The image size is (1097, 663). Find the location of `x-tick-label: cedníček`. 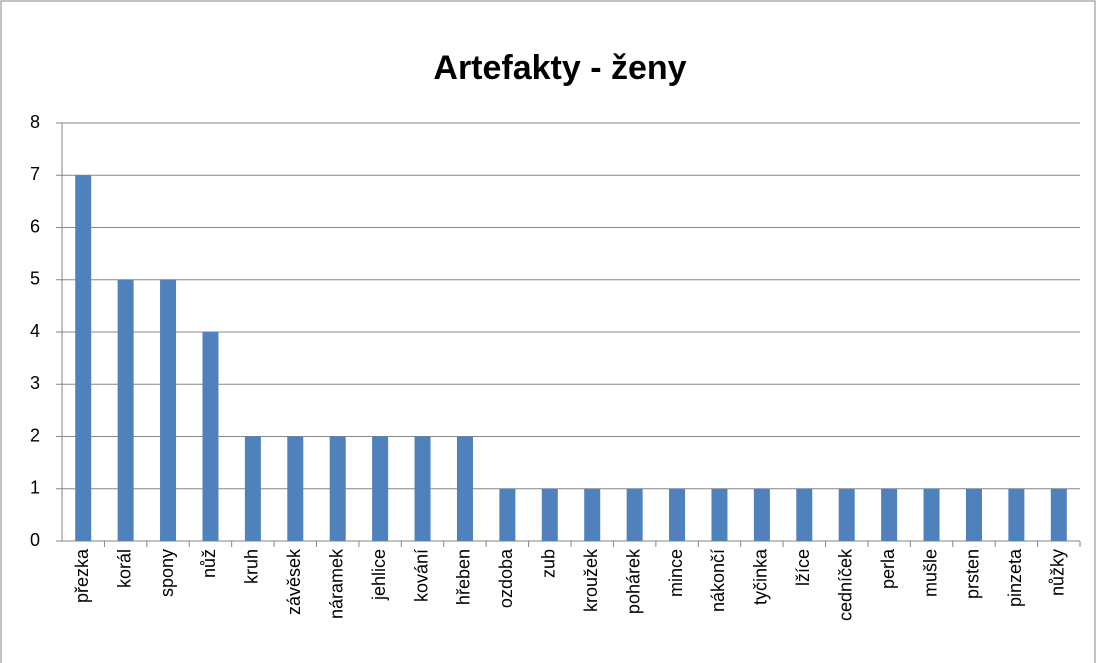

x-tick-label: cedníček is located at coordinates (845, 584).